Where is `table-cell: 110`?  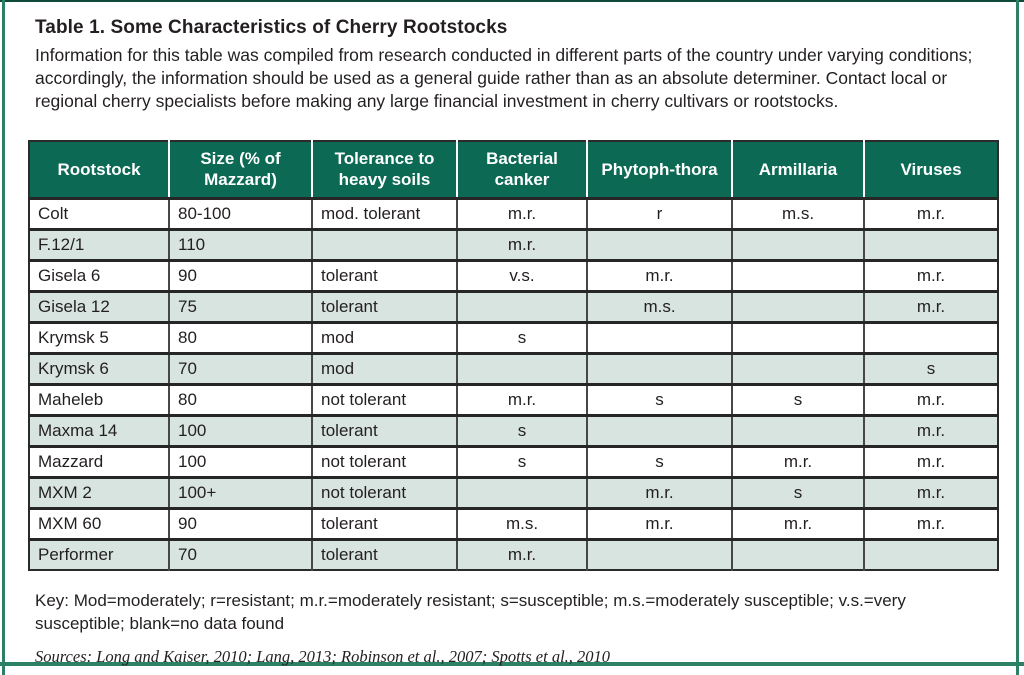 table-cell: 110 is located at coordinates (240, 244).